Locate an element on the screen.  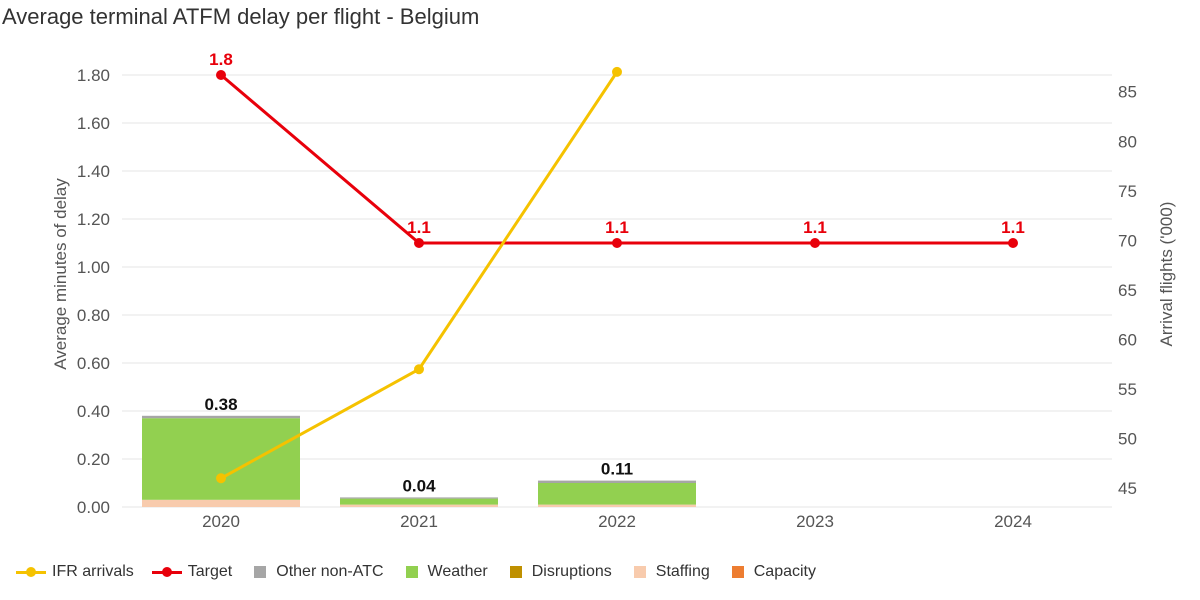
y2-tick-label: 85 is located at coordinates (1127, 92).